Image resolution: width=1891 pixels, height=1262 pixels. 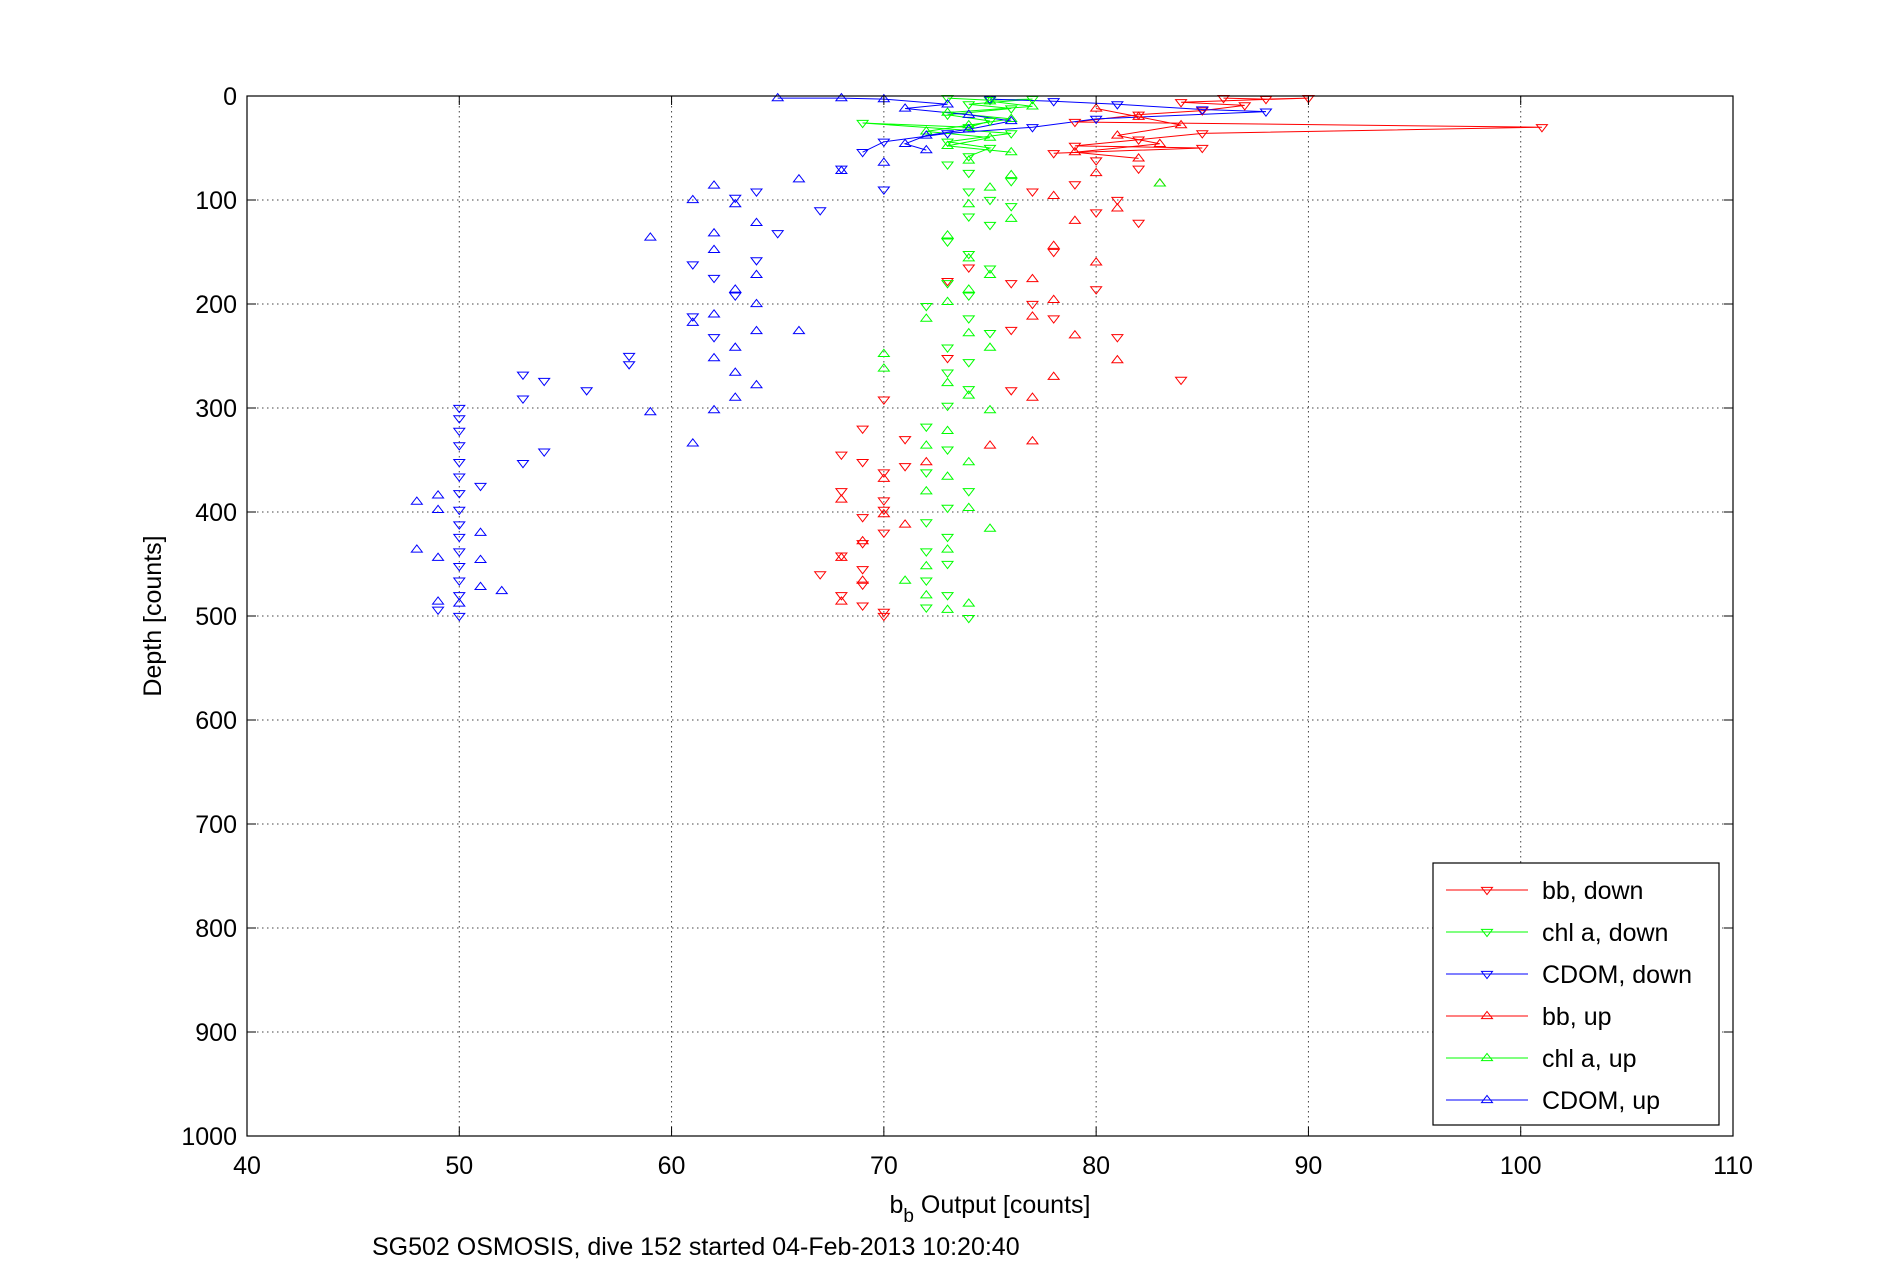 I want to click on y-tick-label: 500, so click(x=216, y=617).